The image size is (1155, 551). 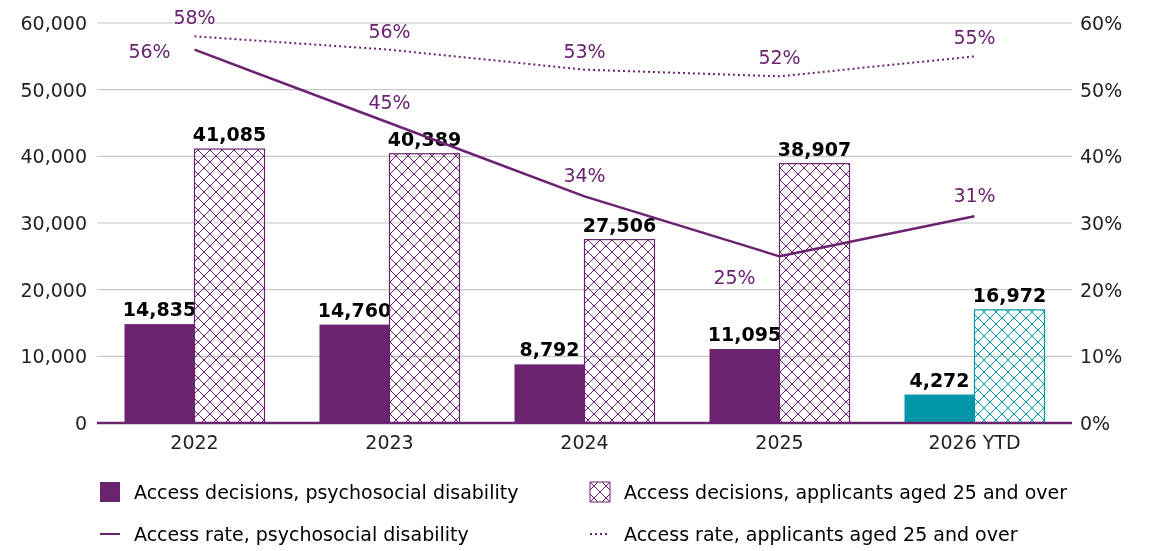 I want to click on data-label: 11,095, so click(x=744, y=334).